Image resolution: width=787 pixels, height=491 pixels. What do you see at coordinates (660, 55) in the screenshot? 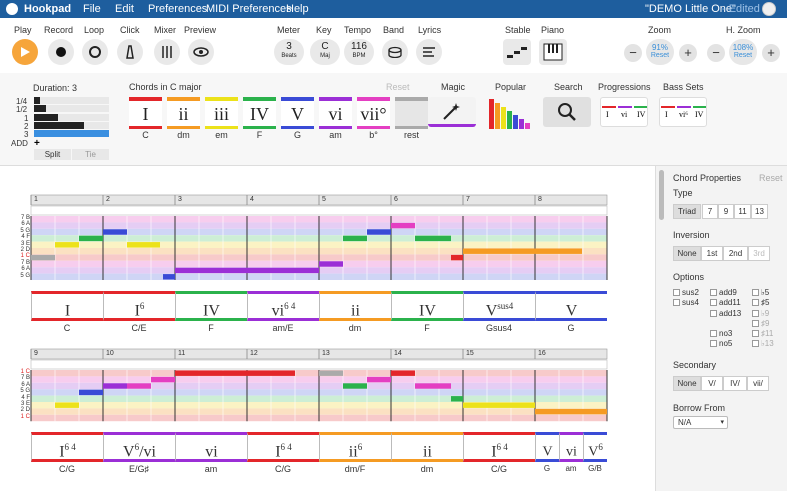
I see `zoom-reset: Reset` at bounding box center [660, 55].